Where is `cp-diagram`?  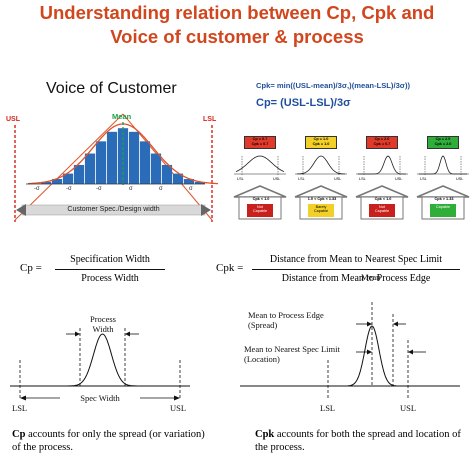
cp-diagram is located at coordinates (100, 364).